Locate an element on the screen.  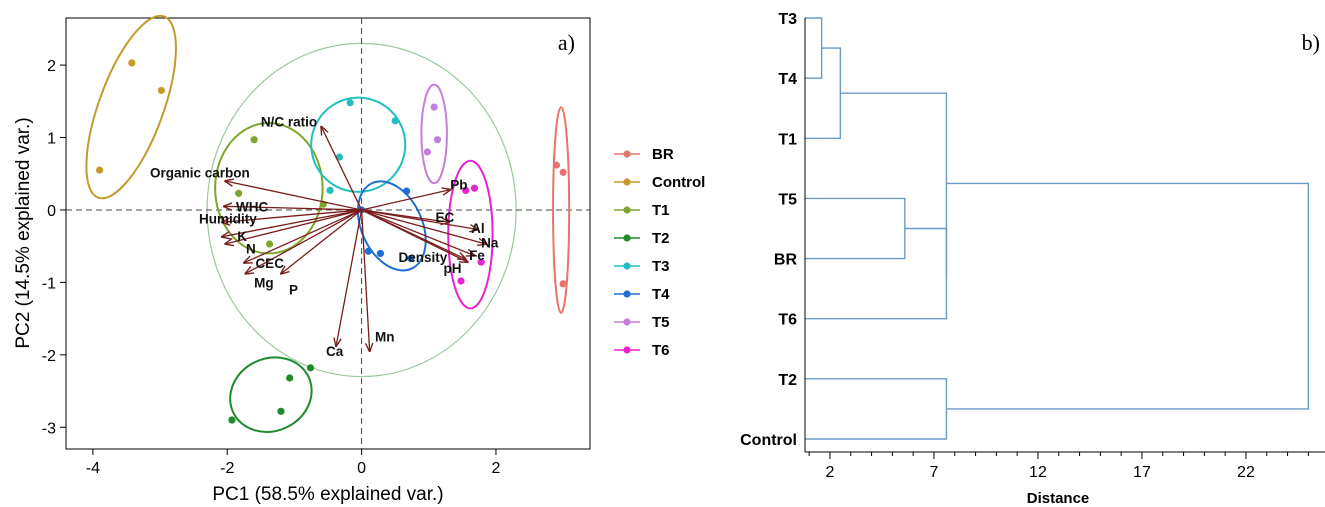
ellipse-t4 is located at coordinates (391, 226).